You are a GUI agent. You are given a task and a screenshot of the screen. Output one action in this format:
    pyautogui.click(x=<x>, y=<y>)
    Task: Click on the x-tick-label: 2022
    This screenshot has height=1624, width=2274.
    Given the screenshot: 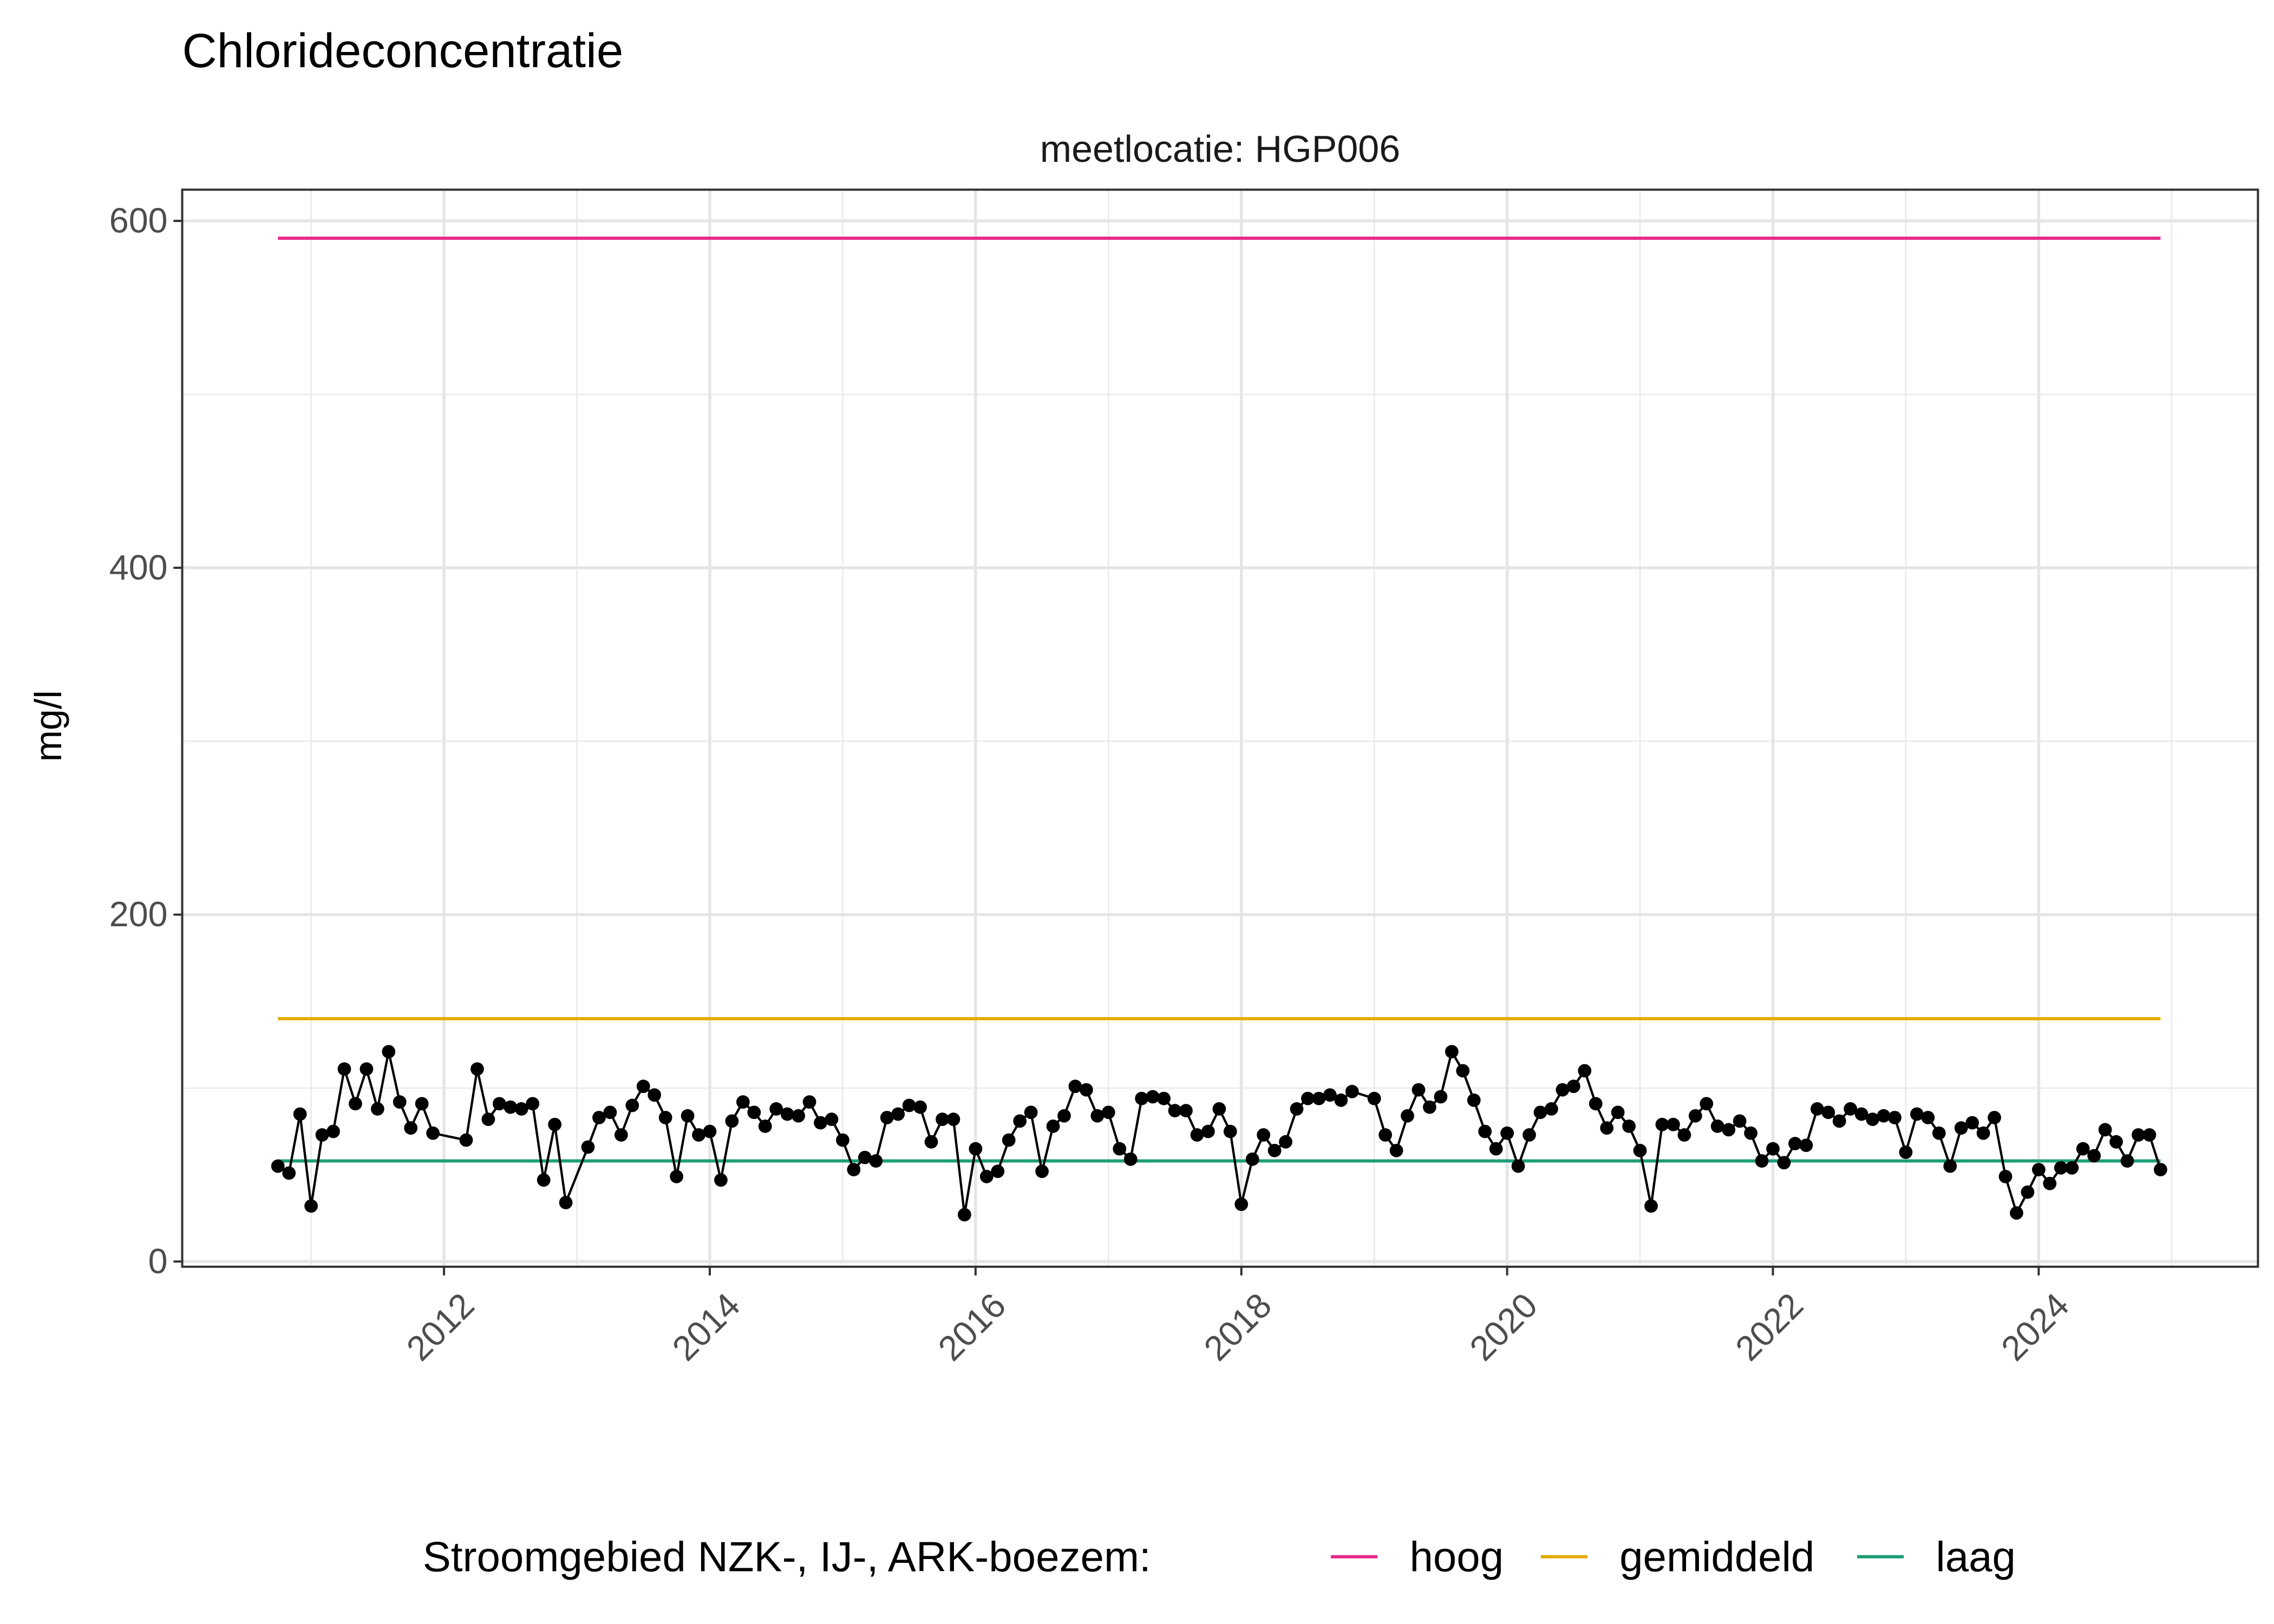 What is the action you would take?
    pyautogui.click(x=1770, y=1327)
    